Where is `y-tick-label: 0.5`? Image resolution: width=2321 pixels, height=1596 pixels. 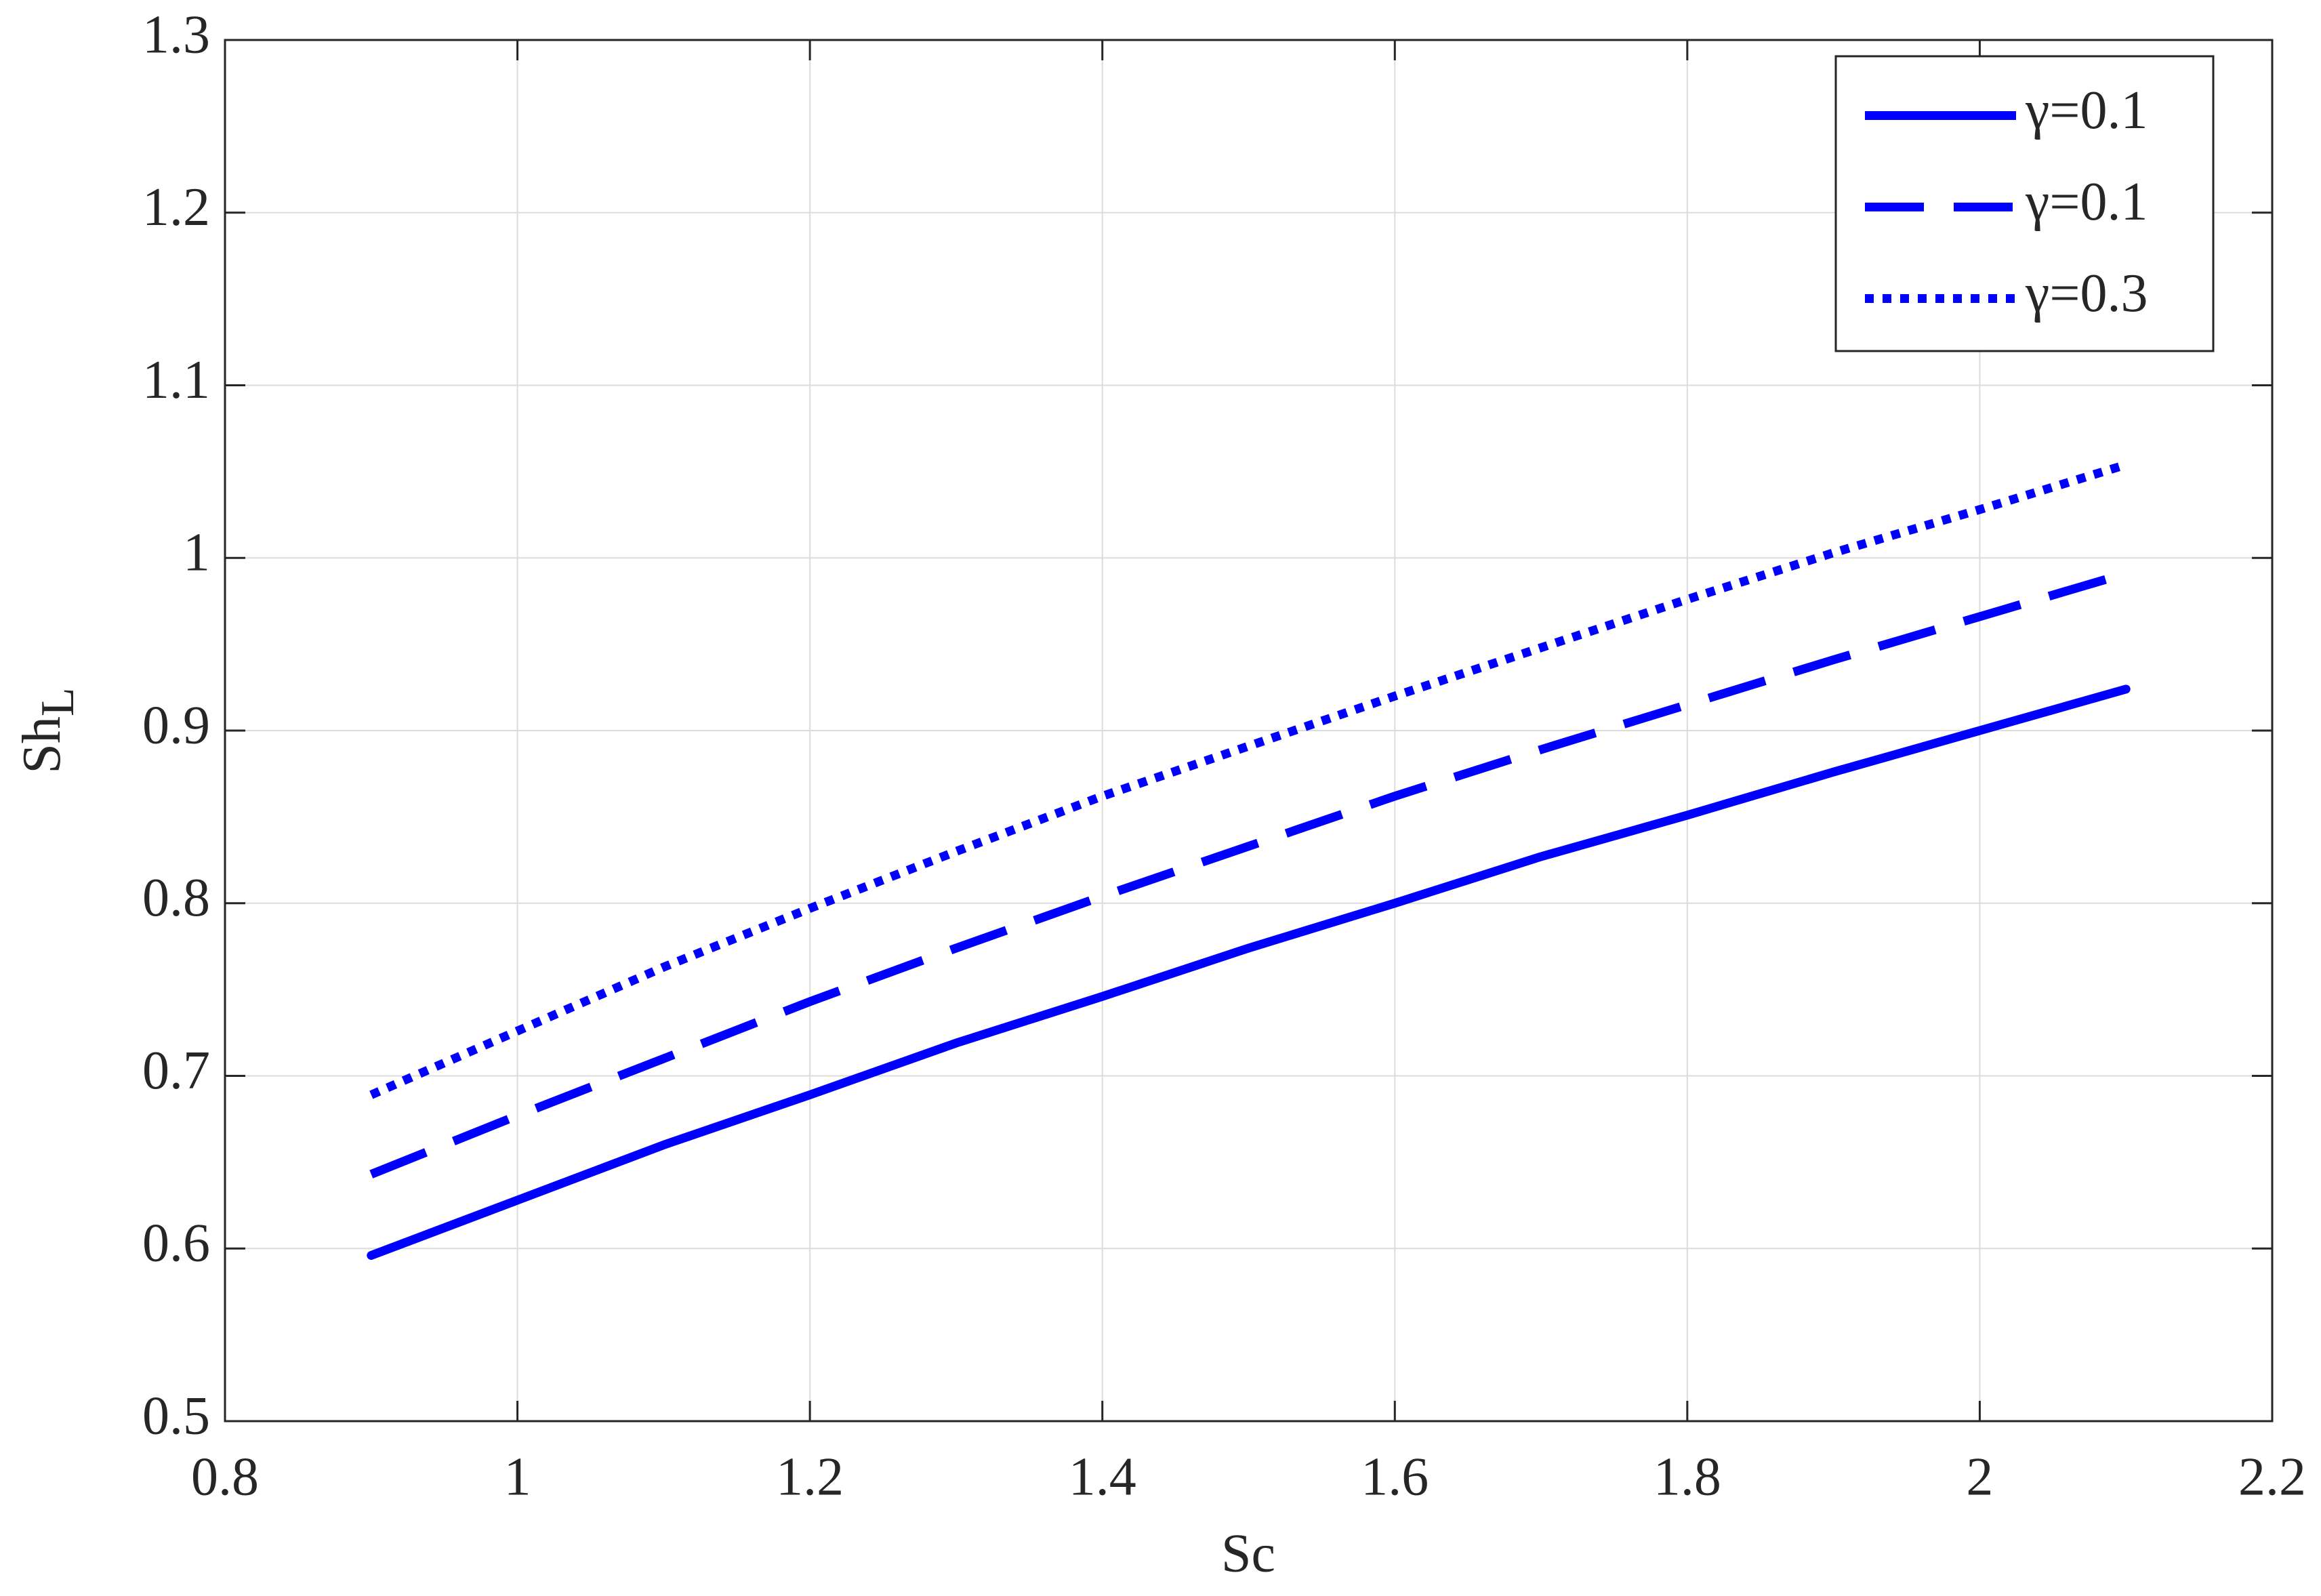
y-tick-label: 0.5 is located at coordinates (176, 1416).